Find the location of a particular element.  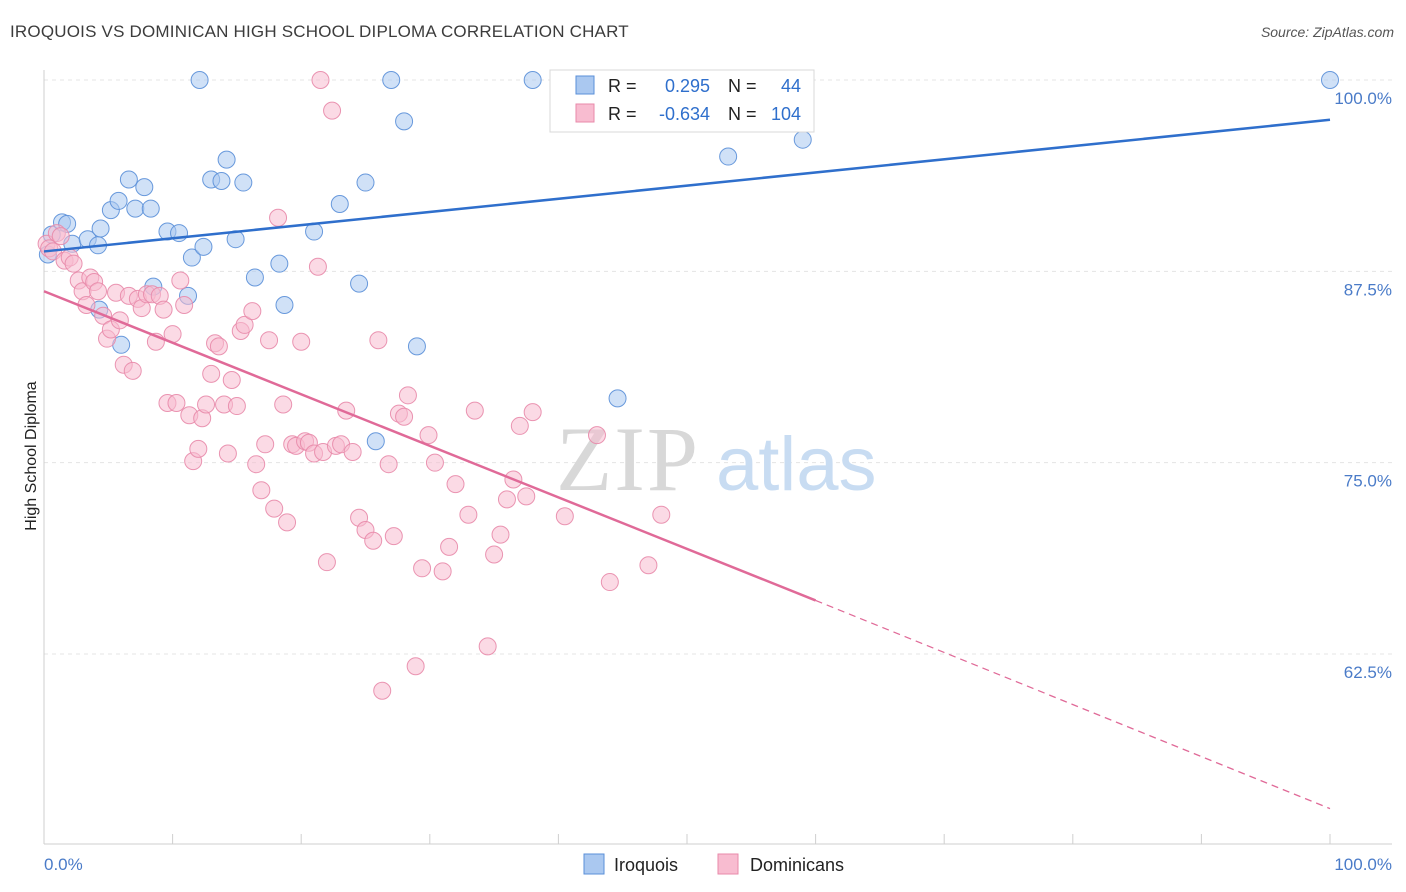

legend-r-label-iroquois: R = is located at coordinates (622, 86).